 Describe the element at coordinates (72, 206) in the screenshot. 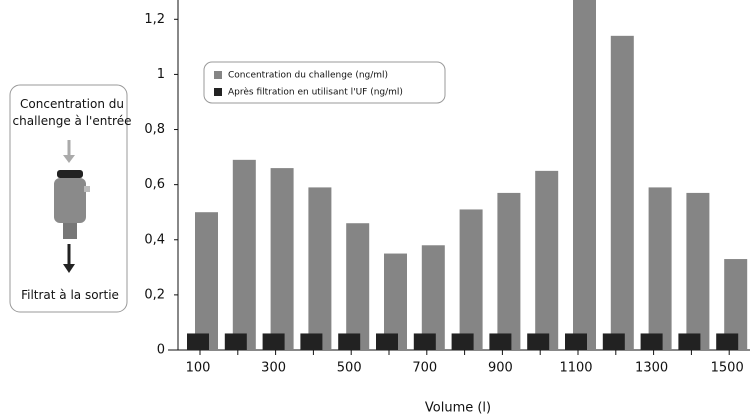

I see `filter-icon` at that location.